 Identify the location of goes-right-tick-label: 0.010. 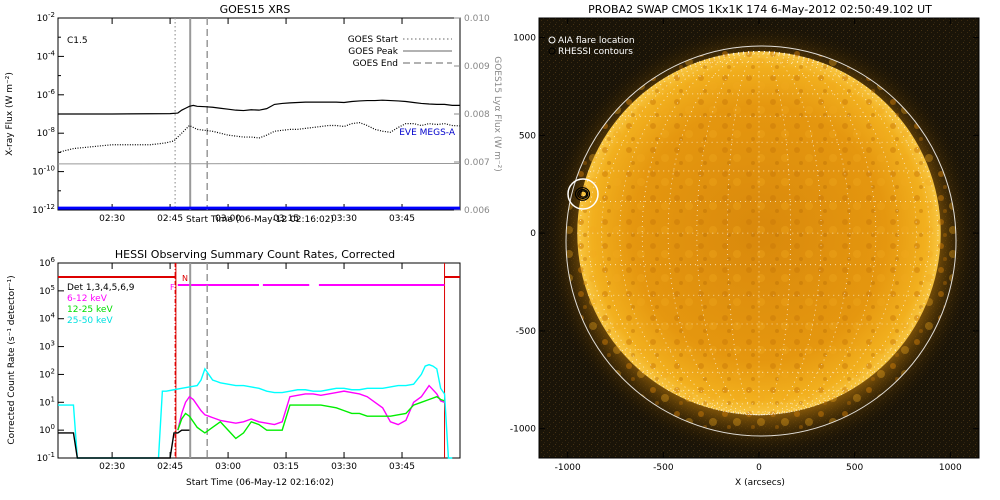
(477, 19).